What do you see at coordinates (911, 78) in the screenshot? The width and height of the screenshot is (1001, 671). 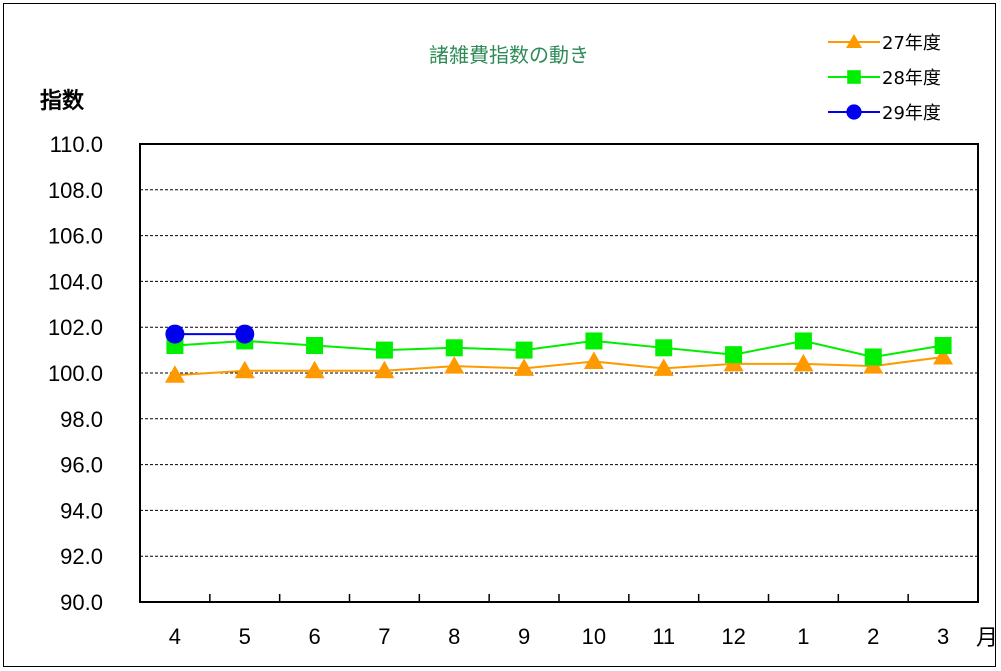 I see `legend-label: 28年度` at bounding box center [911, 78].